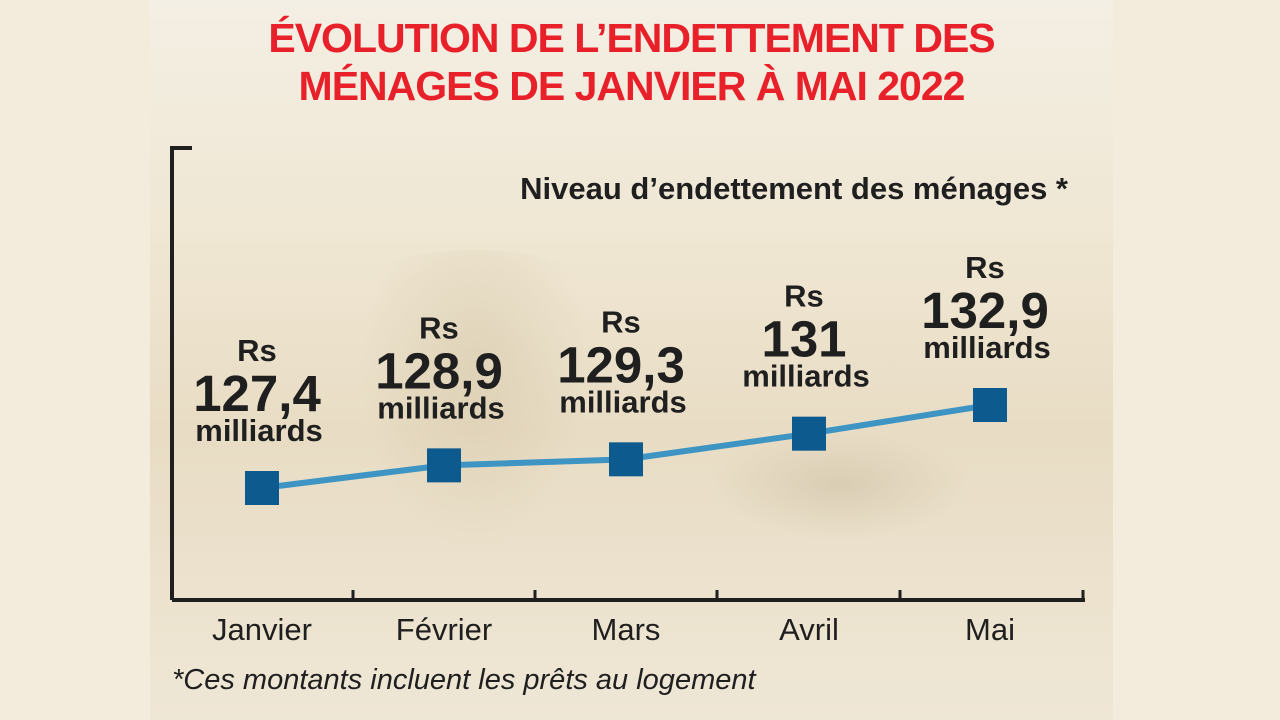 The width and height of the screenshot is (1280, 720). What do you see at coordinates (631, 38) in the screenshot?
I see `title-line-1: ÉVOLUTION DE L’ENDETTEMENT DES` at bounding box center [631, 38].